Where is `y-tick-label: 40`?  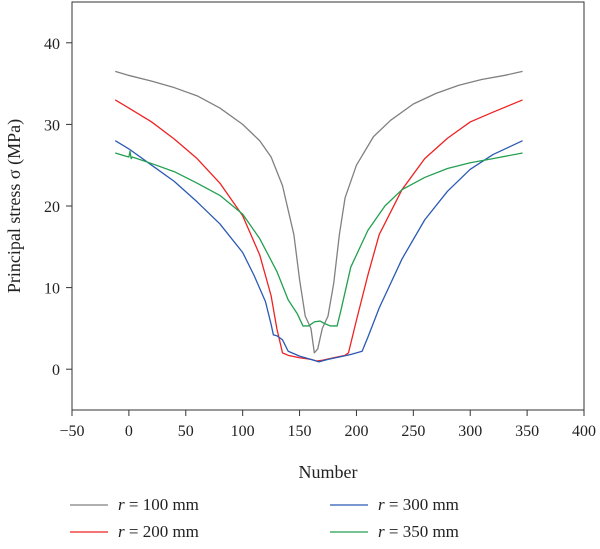 y-tick-label: 40 is located at coordinates (52, 44).